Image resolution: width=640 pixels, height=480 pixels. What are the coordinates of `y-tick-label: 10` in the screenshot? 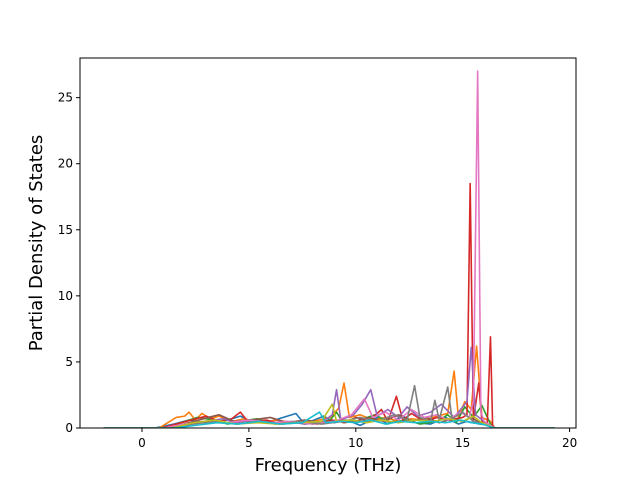 It's located at (65, 296).